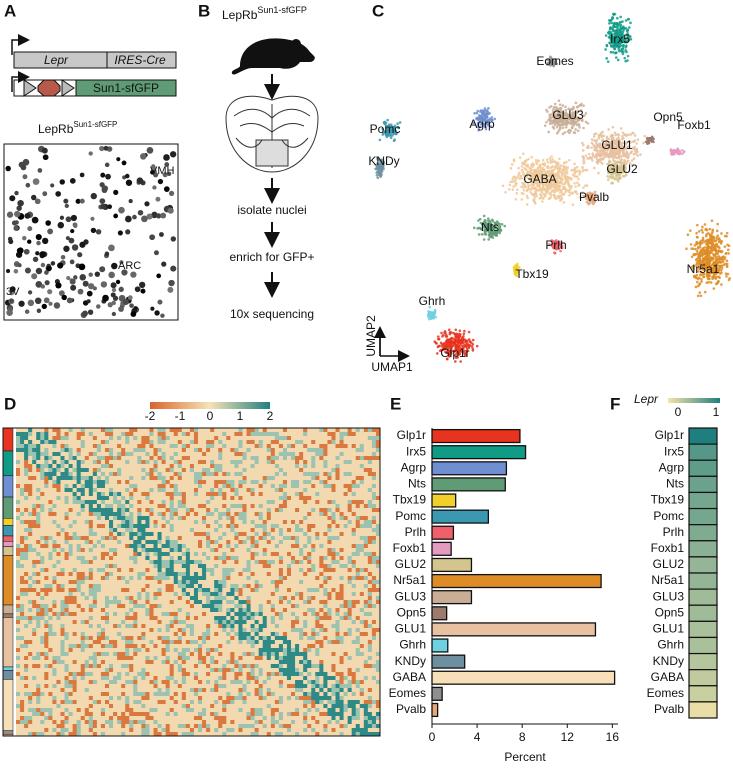 The image size is (733, 772). What do you see at coordinates (273, 56) in the screenshot?
I see `mouse-icon` at bounding box center [273, 56].